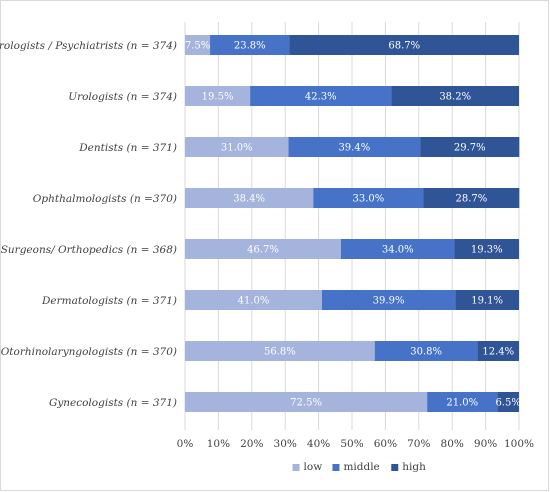 The image size is (550, 492). I want to click on category-label: Urologists (n = 374), so click(122, 97).